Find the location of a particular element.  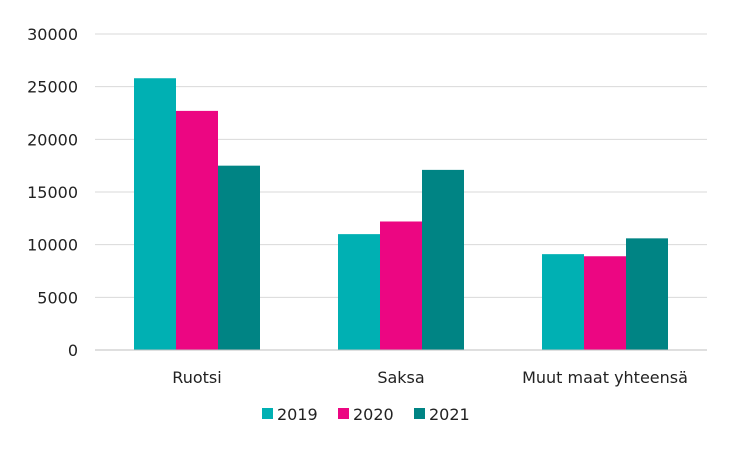

legend-label: 2019 is located at coordinates (297, 414).